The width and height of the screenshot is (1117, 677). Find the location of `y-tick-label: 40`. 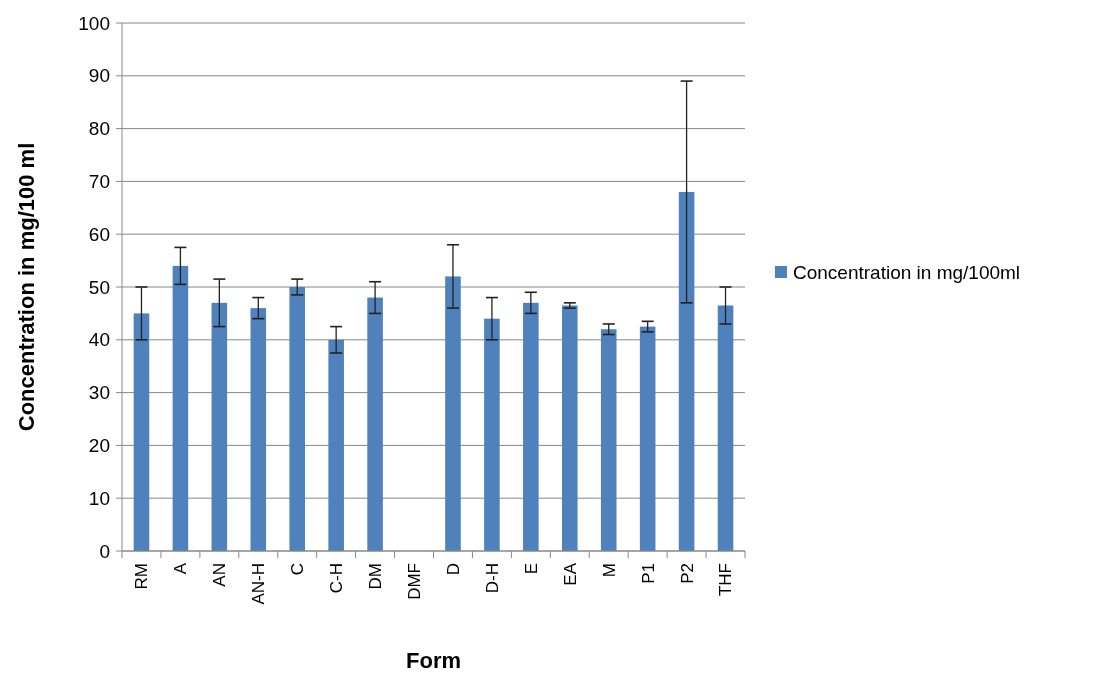

y-tick-label: 40 is located at coordinates (99, 340).